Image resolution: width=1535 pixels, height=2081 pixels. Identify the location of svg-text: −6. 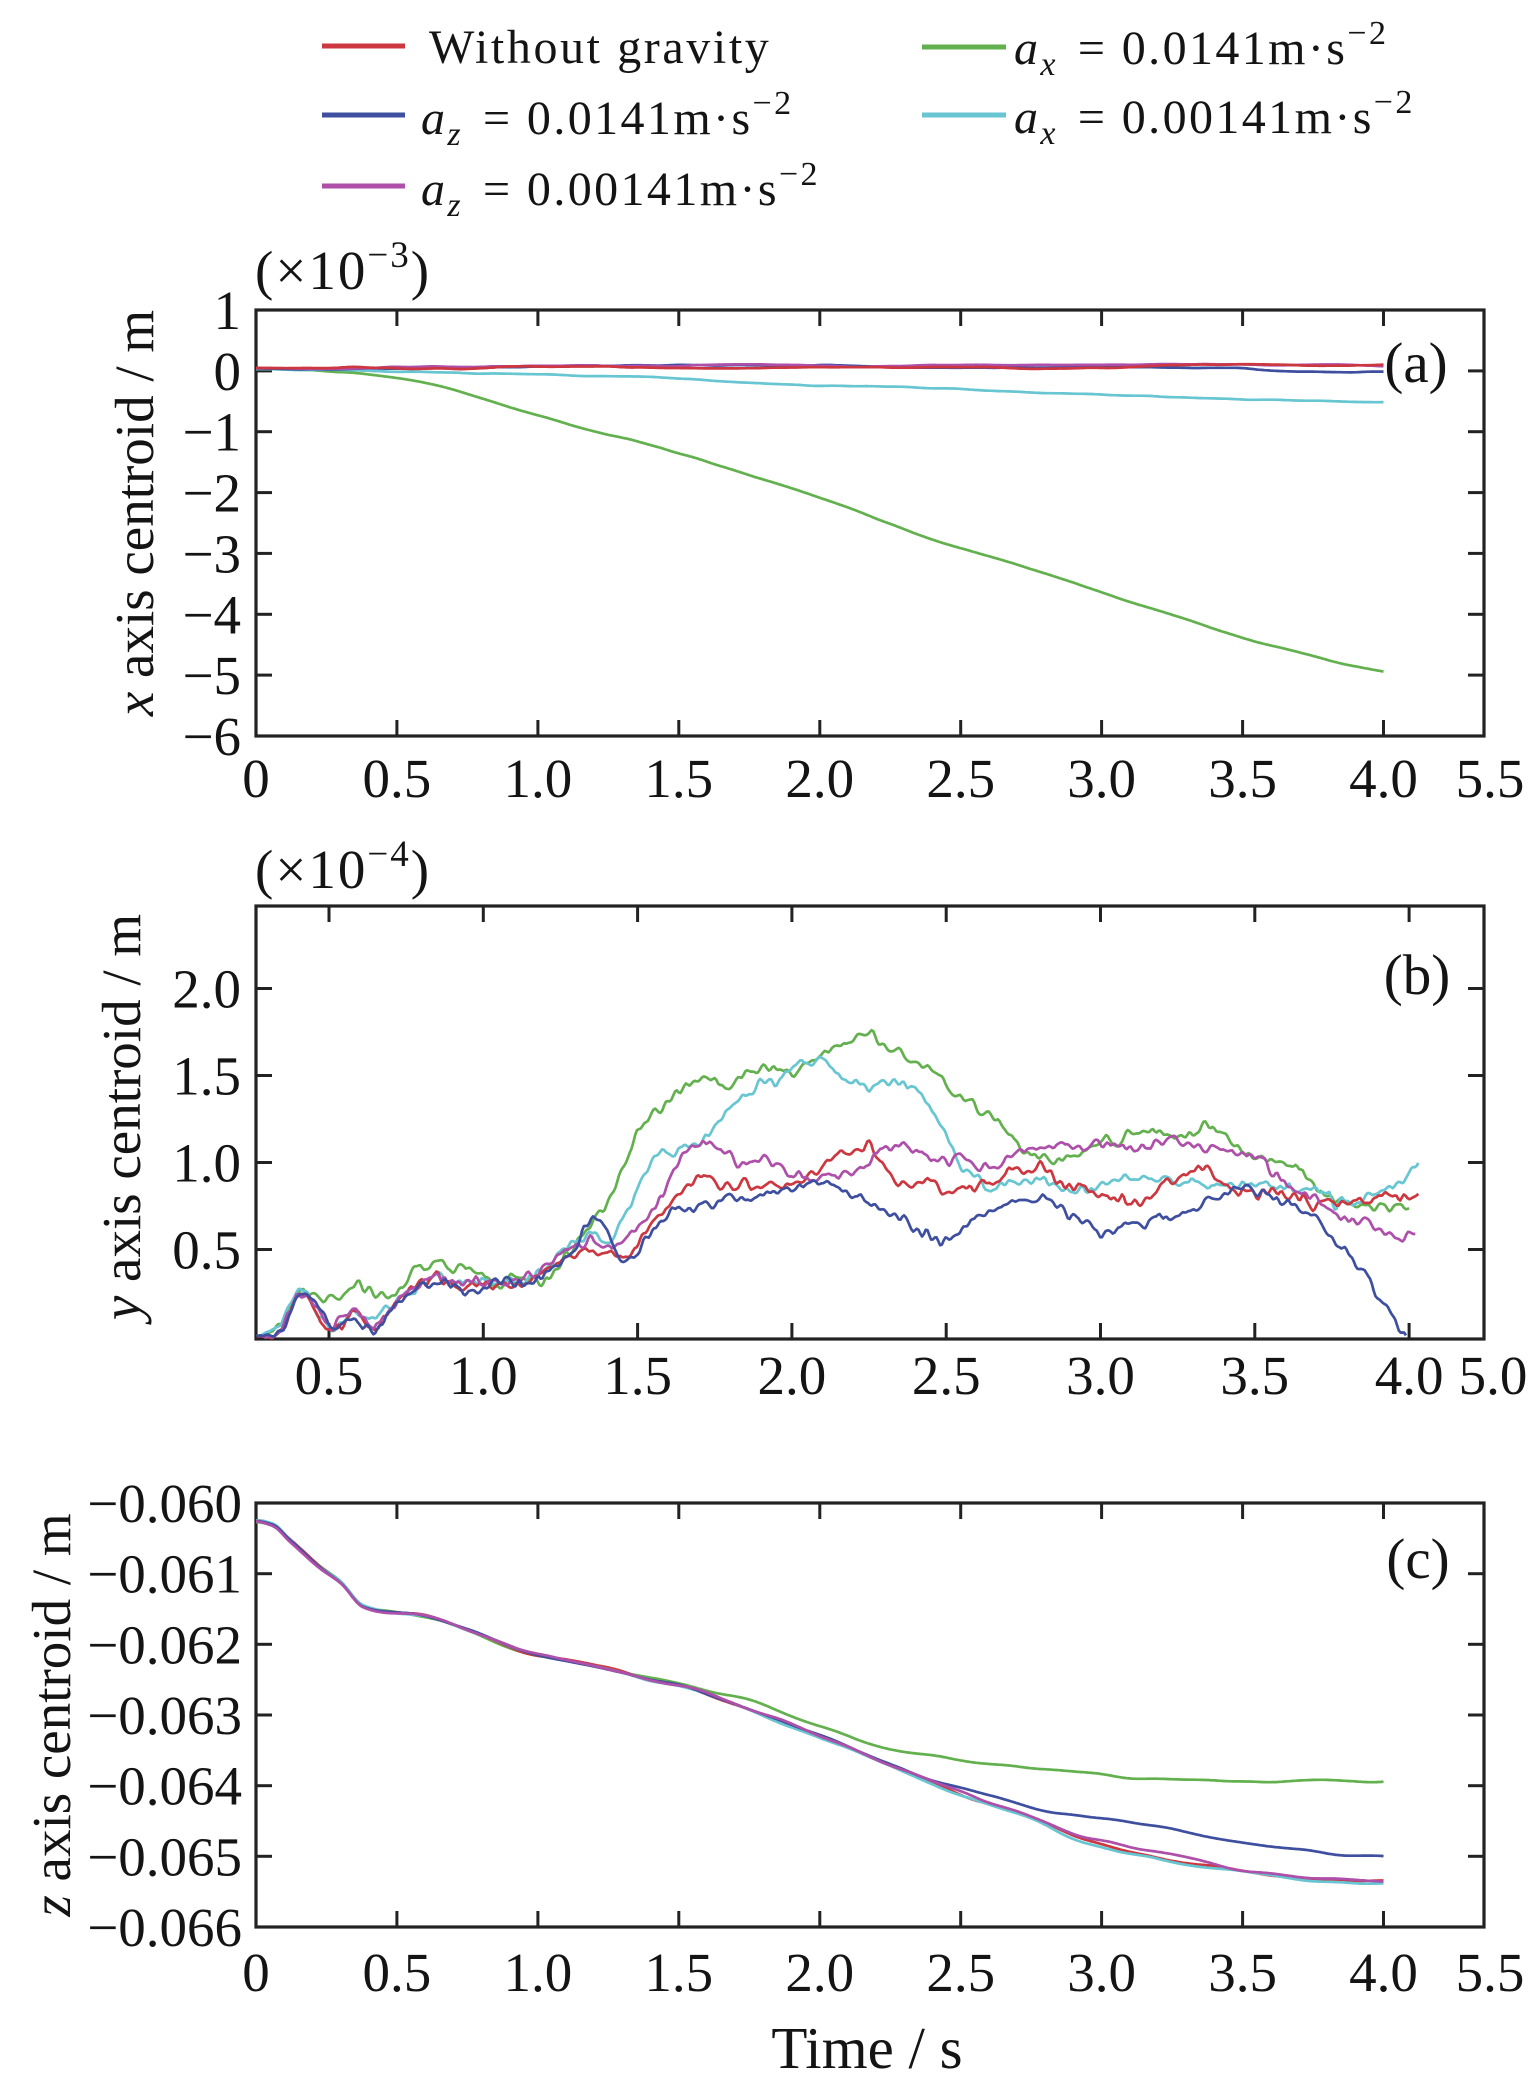
(211, 736).